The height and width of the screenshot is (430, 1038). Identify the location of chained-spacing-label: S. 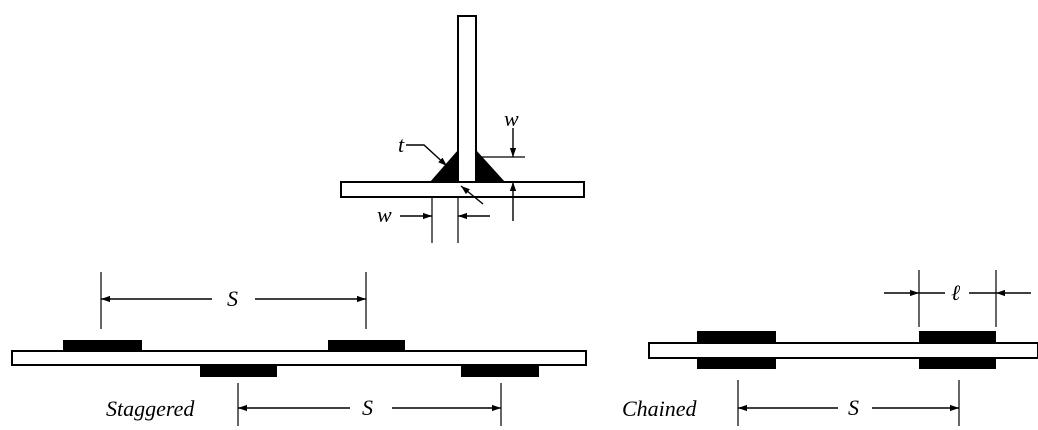
(853, 407).